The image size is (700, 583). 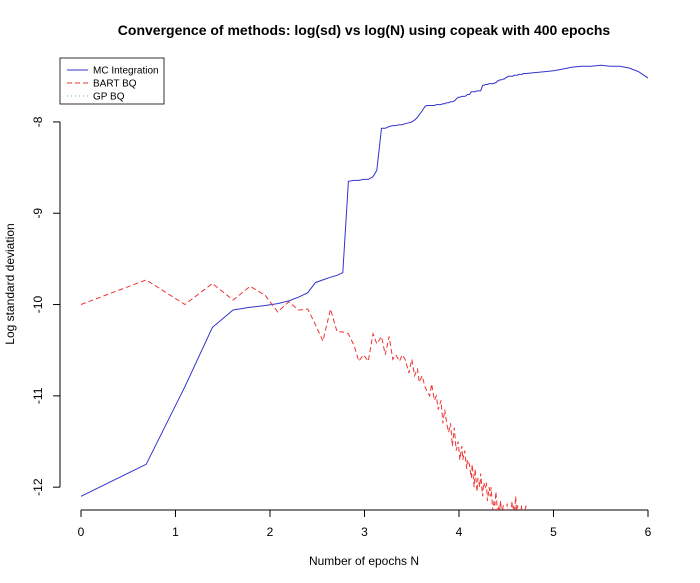 I want to click on x-tick-label: 4, so click(x=459, y=532).